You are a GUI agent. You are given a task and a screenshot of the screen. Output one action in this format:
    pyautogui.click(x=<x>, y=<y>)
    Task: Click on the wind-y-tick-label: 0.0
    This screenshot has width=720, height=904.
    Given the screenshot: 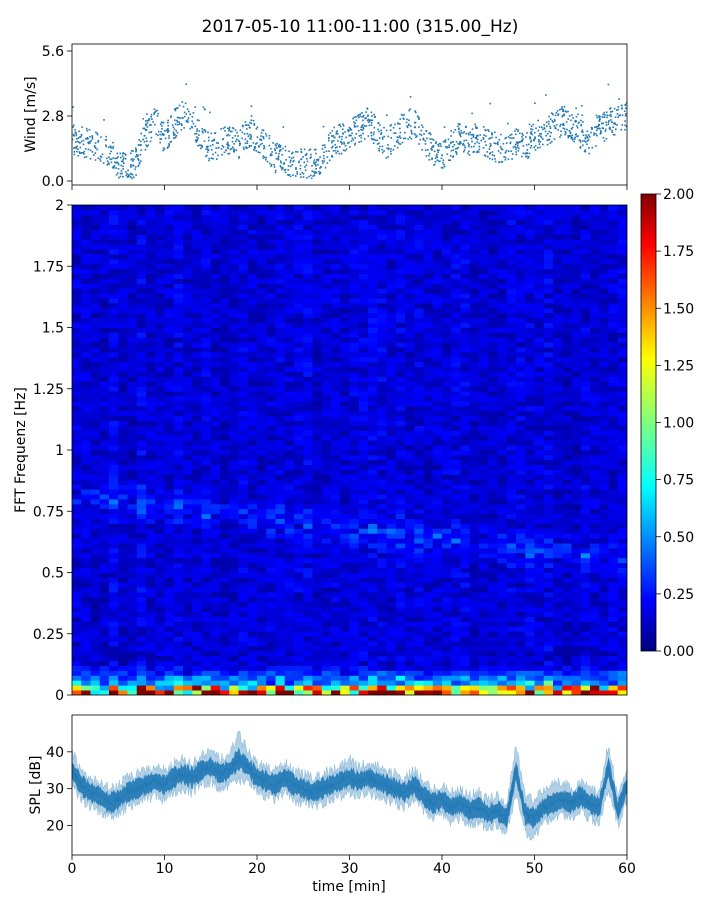 What is the action you would take?
    pyautogui.click(x=53, y=182)
    